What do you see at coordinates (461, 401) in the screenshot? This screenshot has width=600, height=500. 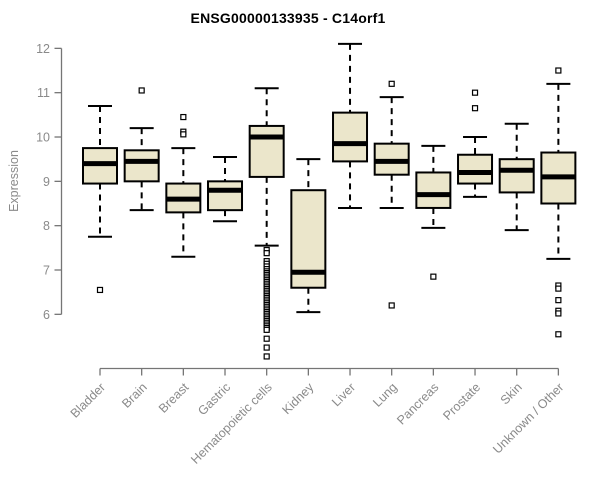 I see `x-tick-label-prostate: Prostate` at bounding box center [461, 401].